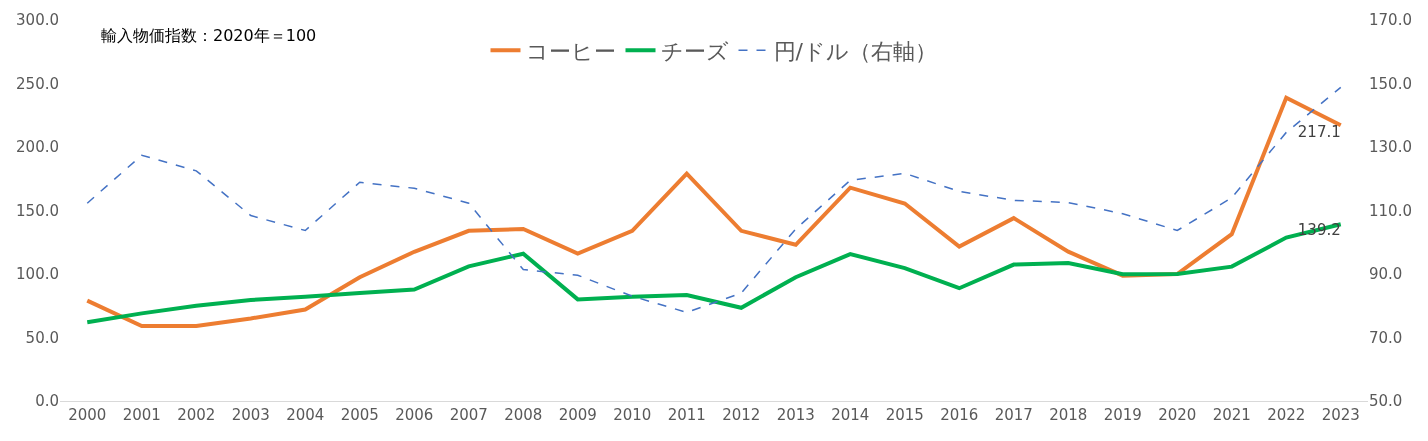  Describe the element at coordinates (850, 415) in the screenshot. I see `x-tick-label: 2014` at that location.